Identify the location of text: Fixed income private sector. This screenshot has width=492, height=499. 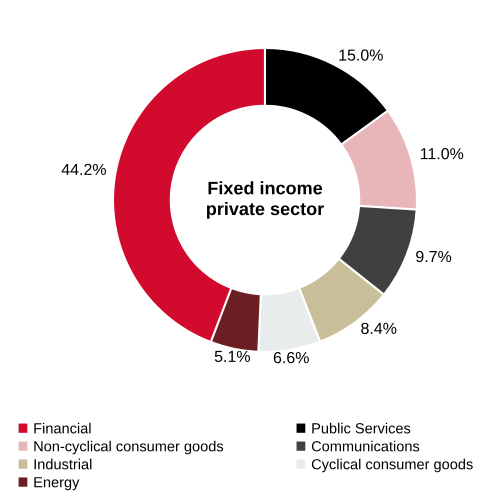
(265, 200).